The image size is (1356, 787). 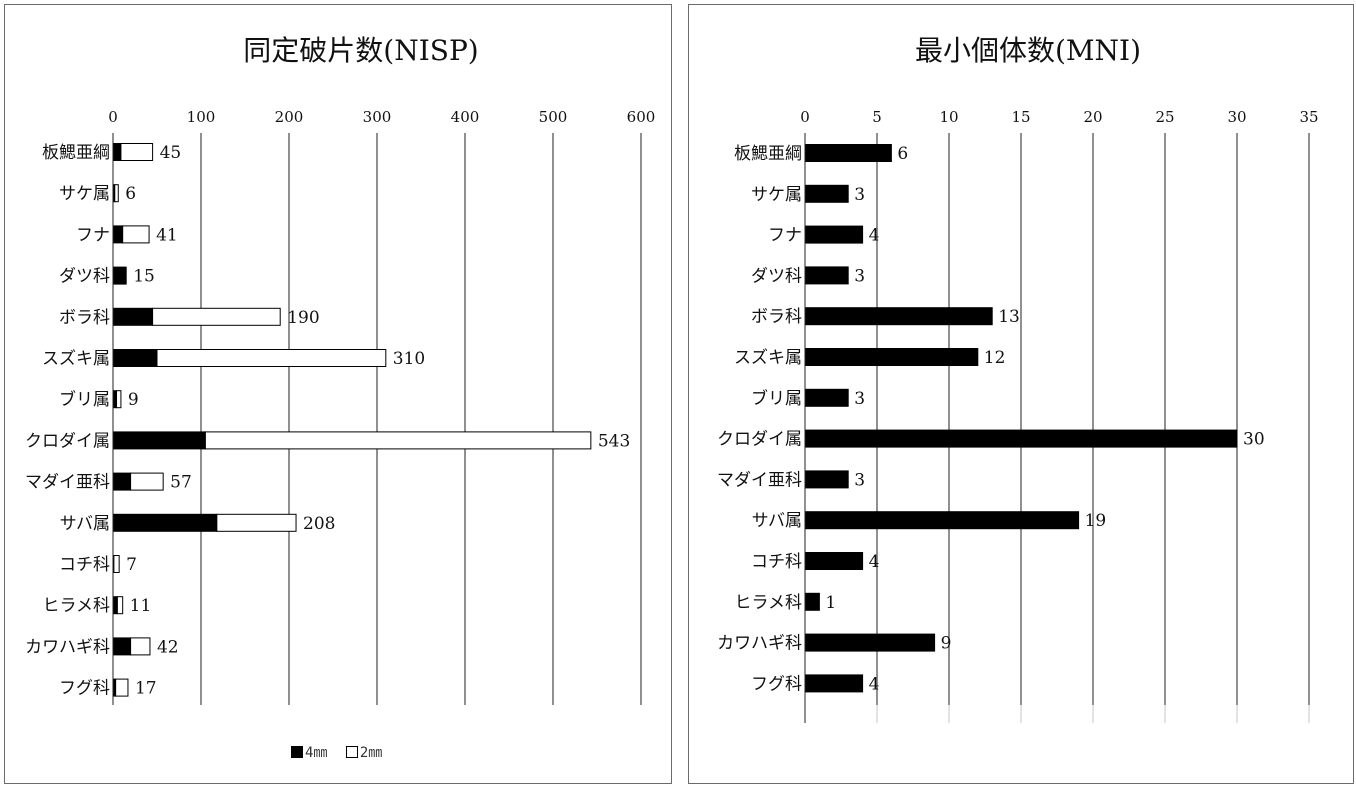 What do you see at coordinates (614, 441) in the screenshot?
I see `data-label: 543` at bounding box center [614, 441].